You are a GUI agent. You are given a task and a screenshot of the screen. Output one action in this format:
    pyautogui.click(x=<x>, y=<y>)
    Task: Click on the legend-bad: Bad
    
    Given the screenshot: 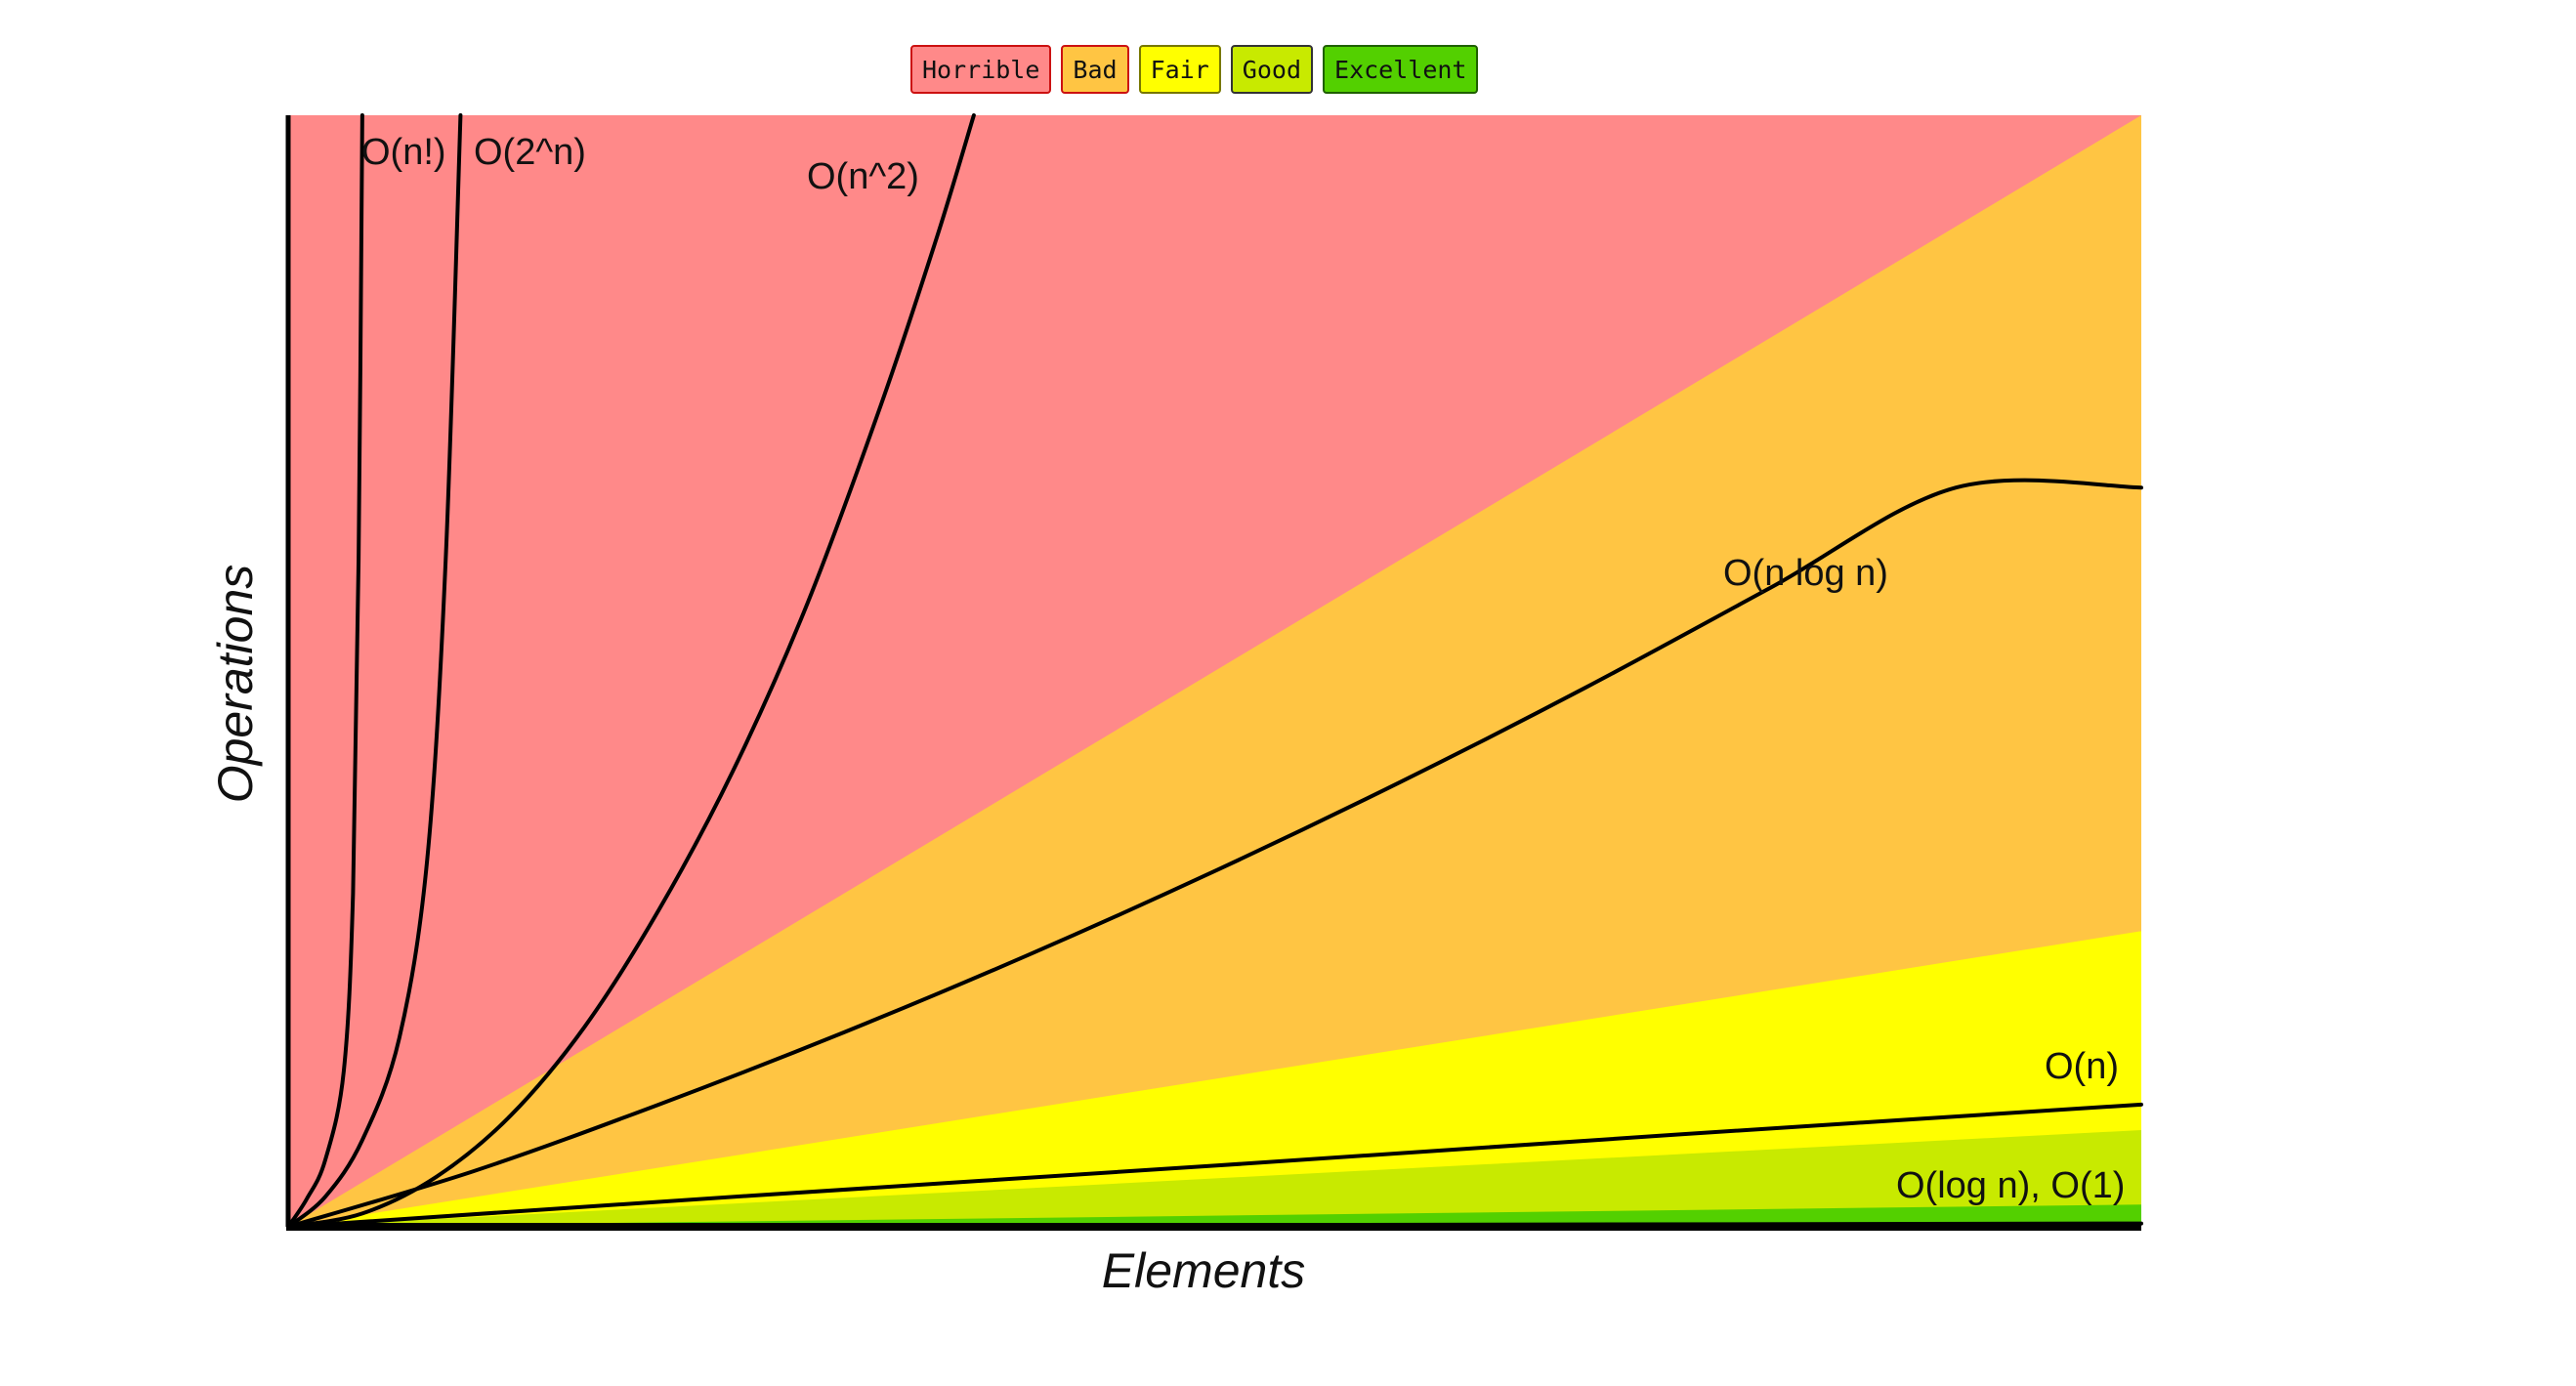 What is the action you would take?
    pyautogui.click(x=1095, y=69)
    